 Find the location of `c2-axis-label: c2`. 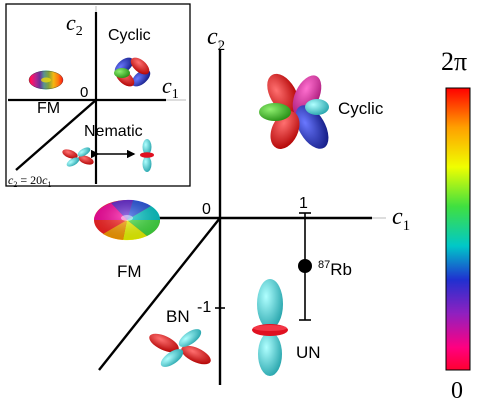

c2-axis-label: c2 is located at coordinates (216, 39).